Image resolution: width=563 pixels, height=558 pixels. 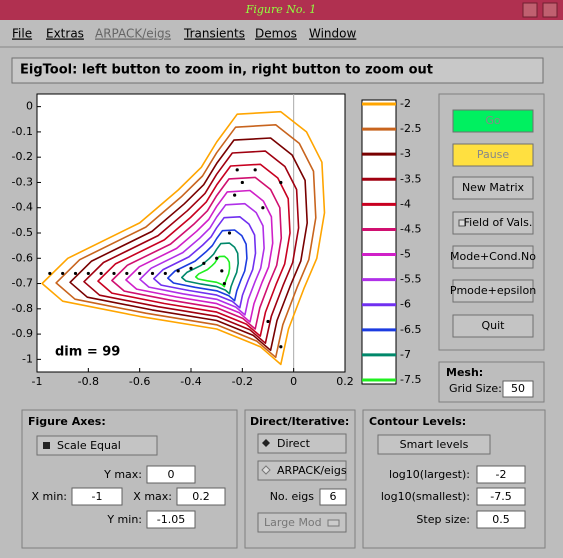 What do you see at coordinates (462, 223) in the screenshot?
I see `checkbox` at bounding box center [462, 223].